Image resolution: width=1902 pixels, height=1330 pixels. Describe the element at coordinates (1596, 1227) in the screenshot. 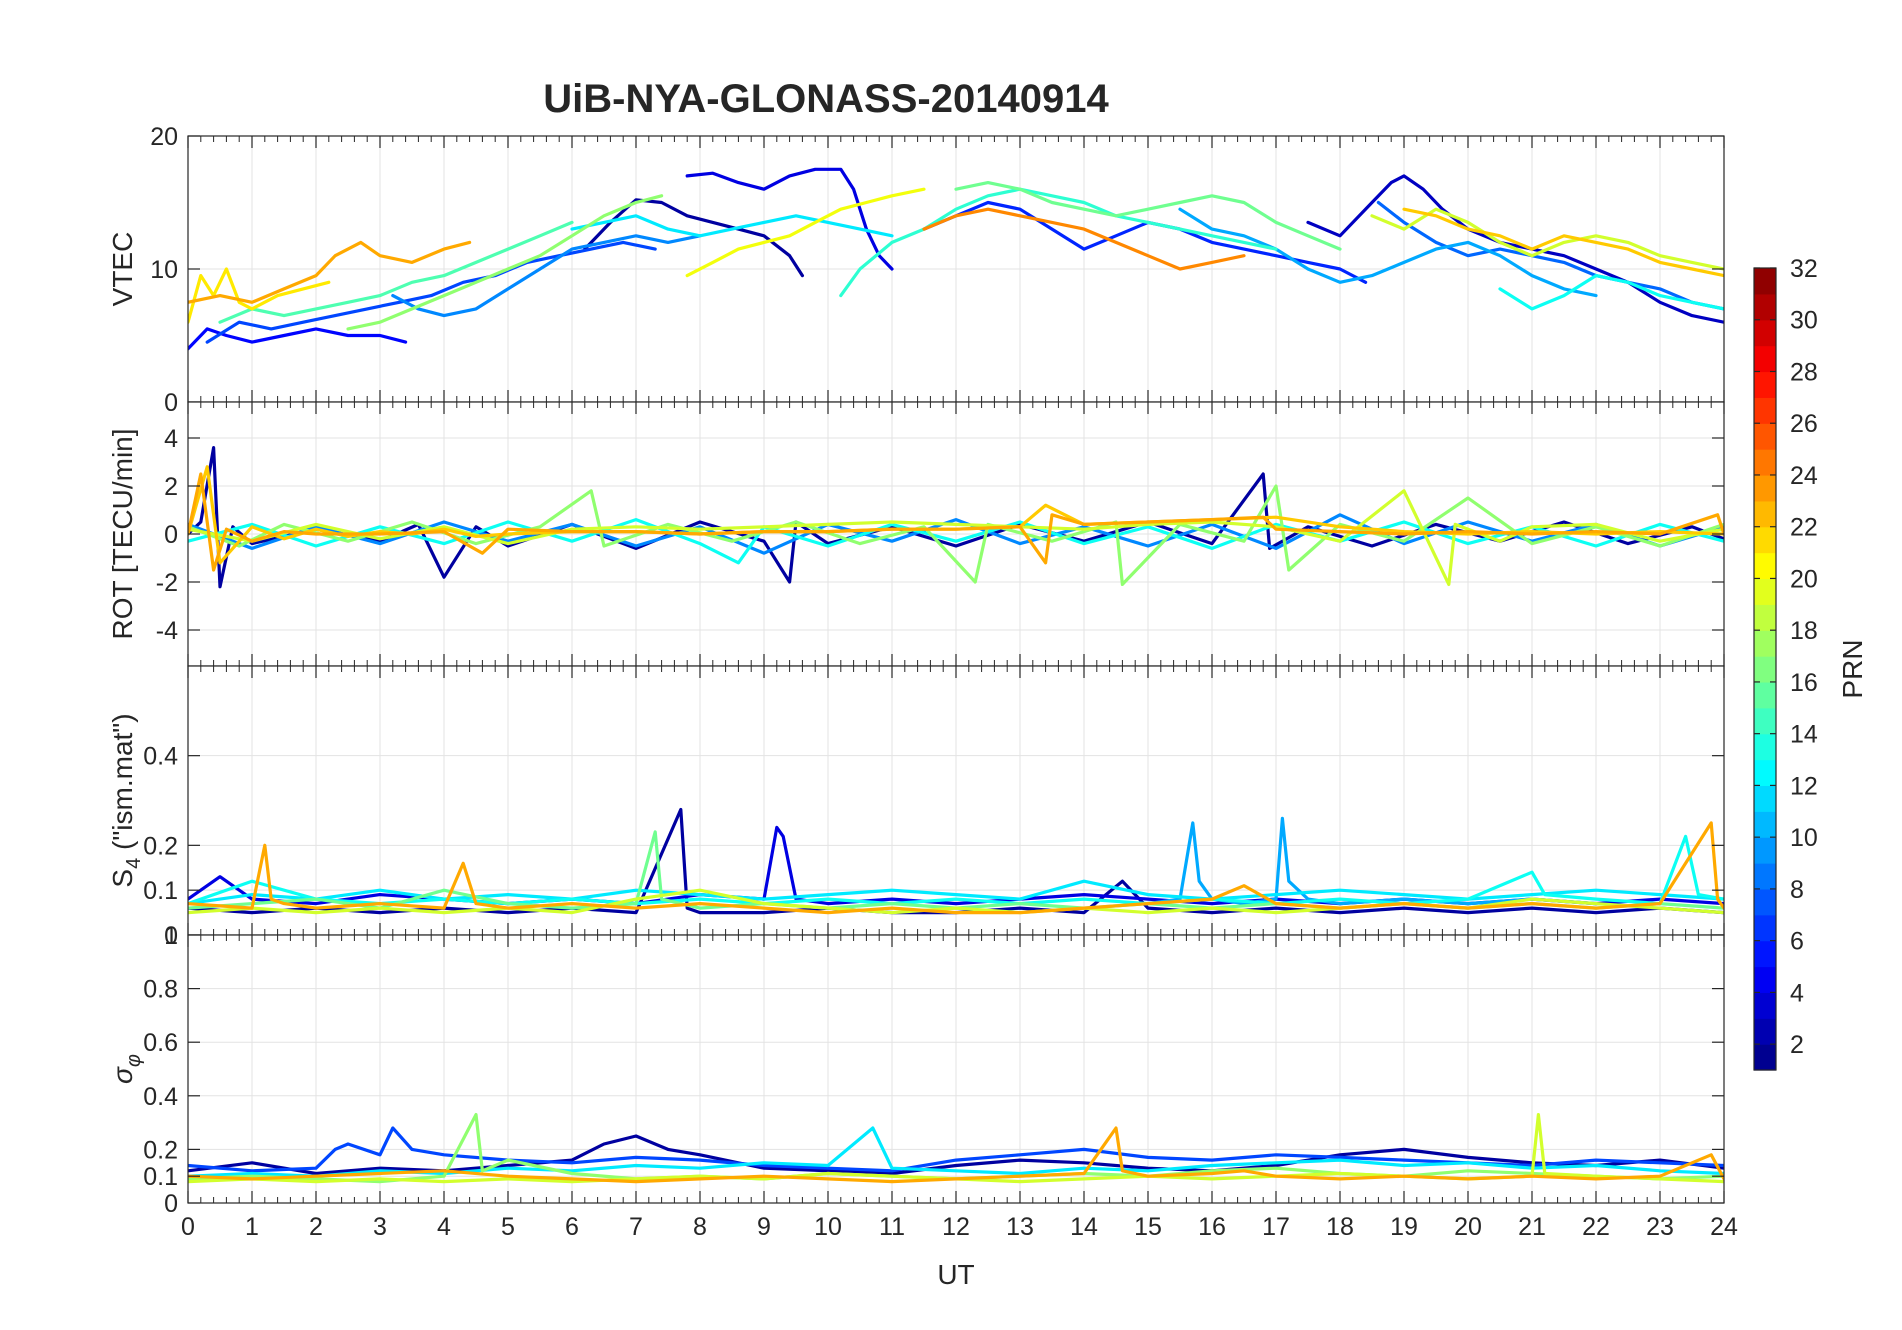

I see `x-tick-label: 22` at that location.